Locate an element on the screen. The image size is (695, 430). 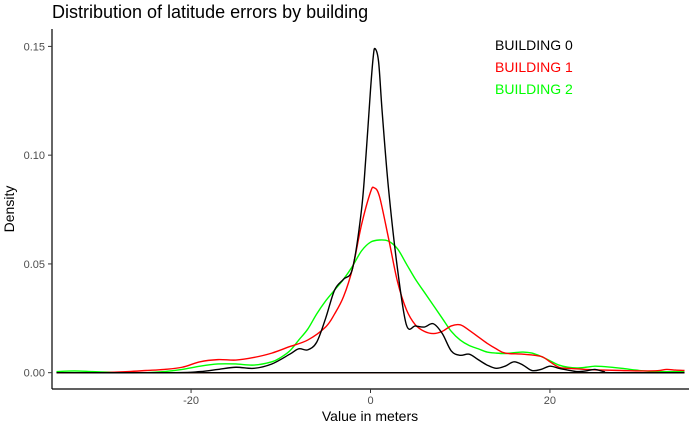
x-axis-label: Value in meters is located at coordinates (370, 416).